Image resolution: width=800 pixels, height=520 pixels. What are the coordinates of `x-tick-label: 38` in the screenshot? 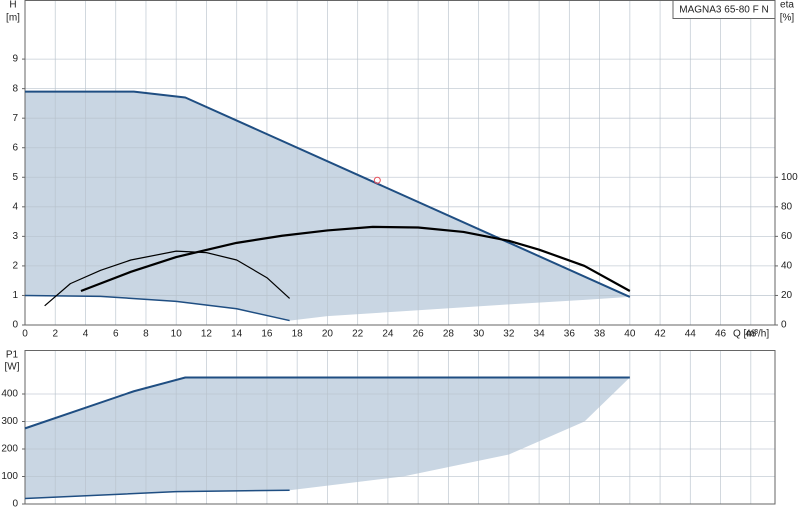 It's located at (600, 334).